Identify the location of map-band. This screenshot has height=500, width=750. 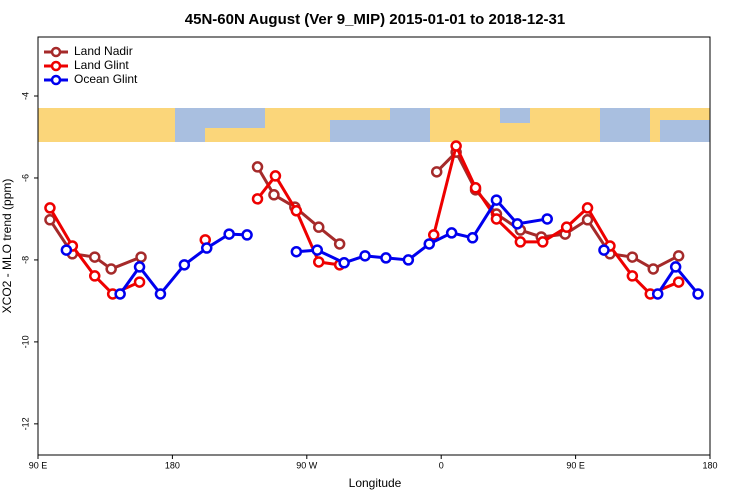
(374, 125).